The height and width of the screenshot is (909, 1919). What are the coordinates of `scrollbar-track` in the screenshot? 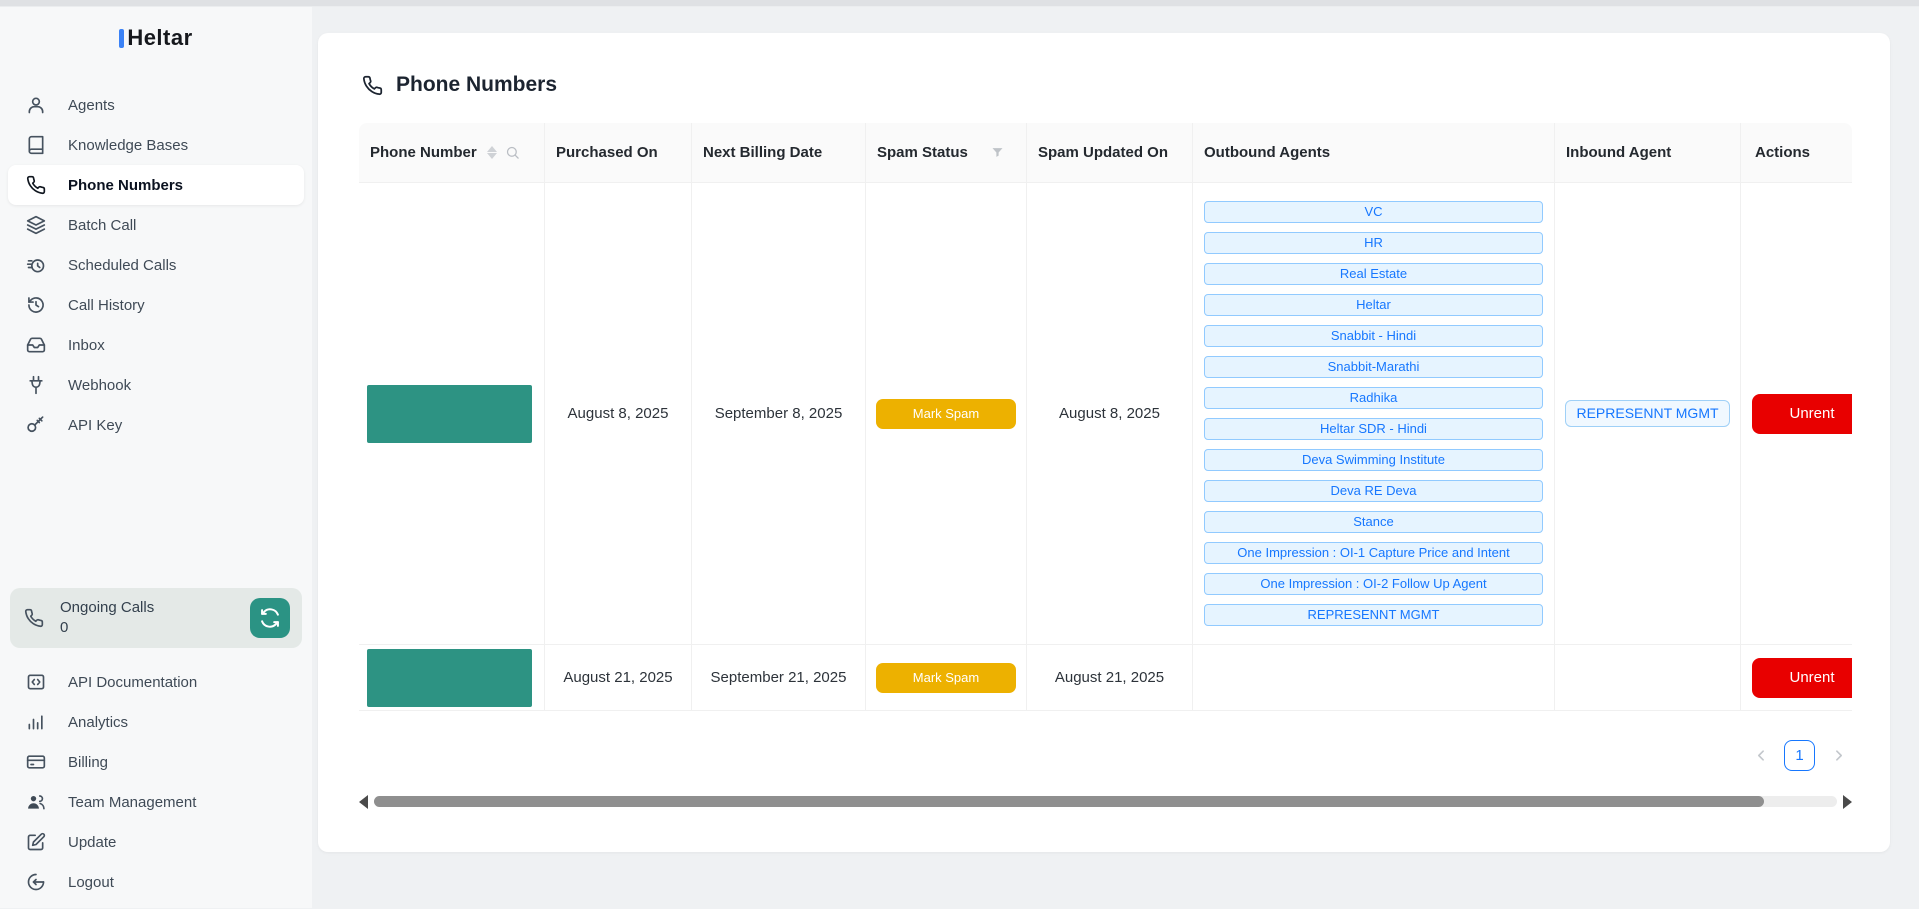 It's located at (1105, 801).